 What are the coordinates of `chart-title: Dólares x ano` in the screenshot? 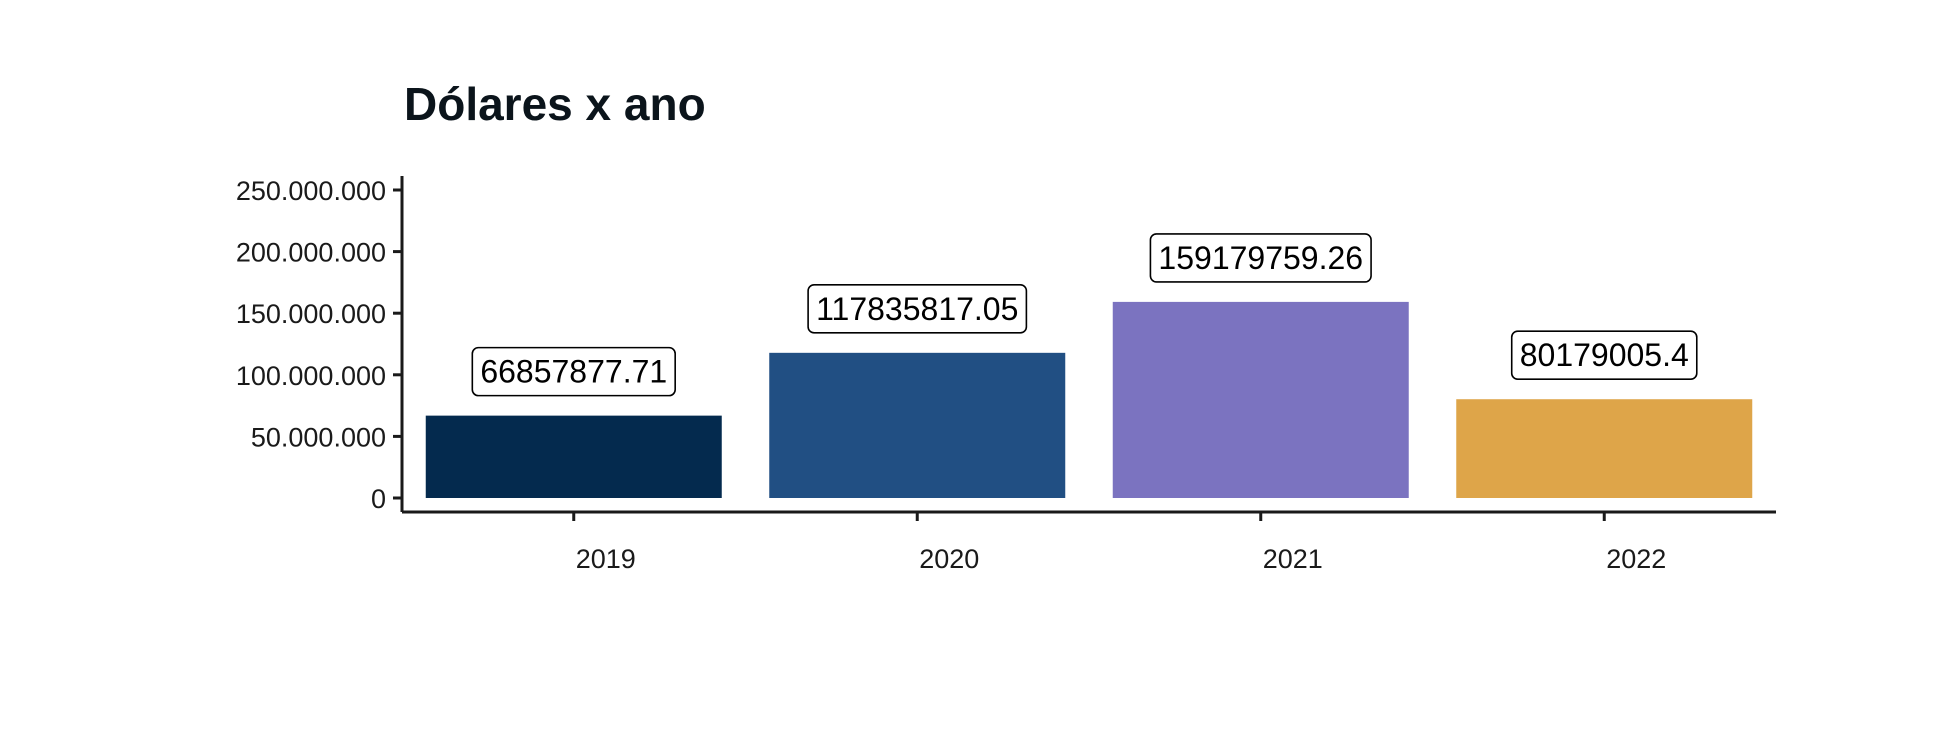 It's located at (555, 104).